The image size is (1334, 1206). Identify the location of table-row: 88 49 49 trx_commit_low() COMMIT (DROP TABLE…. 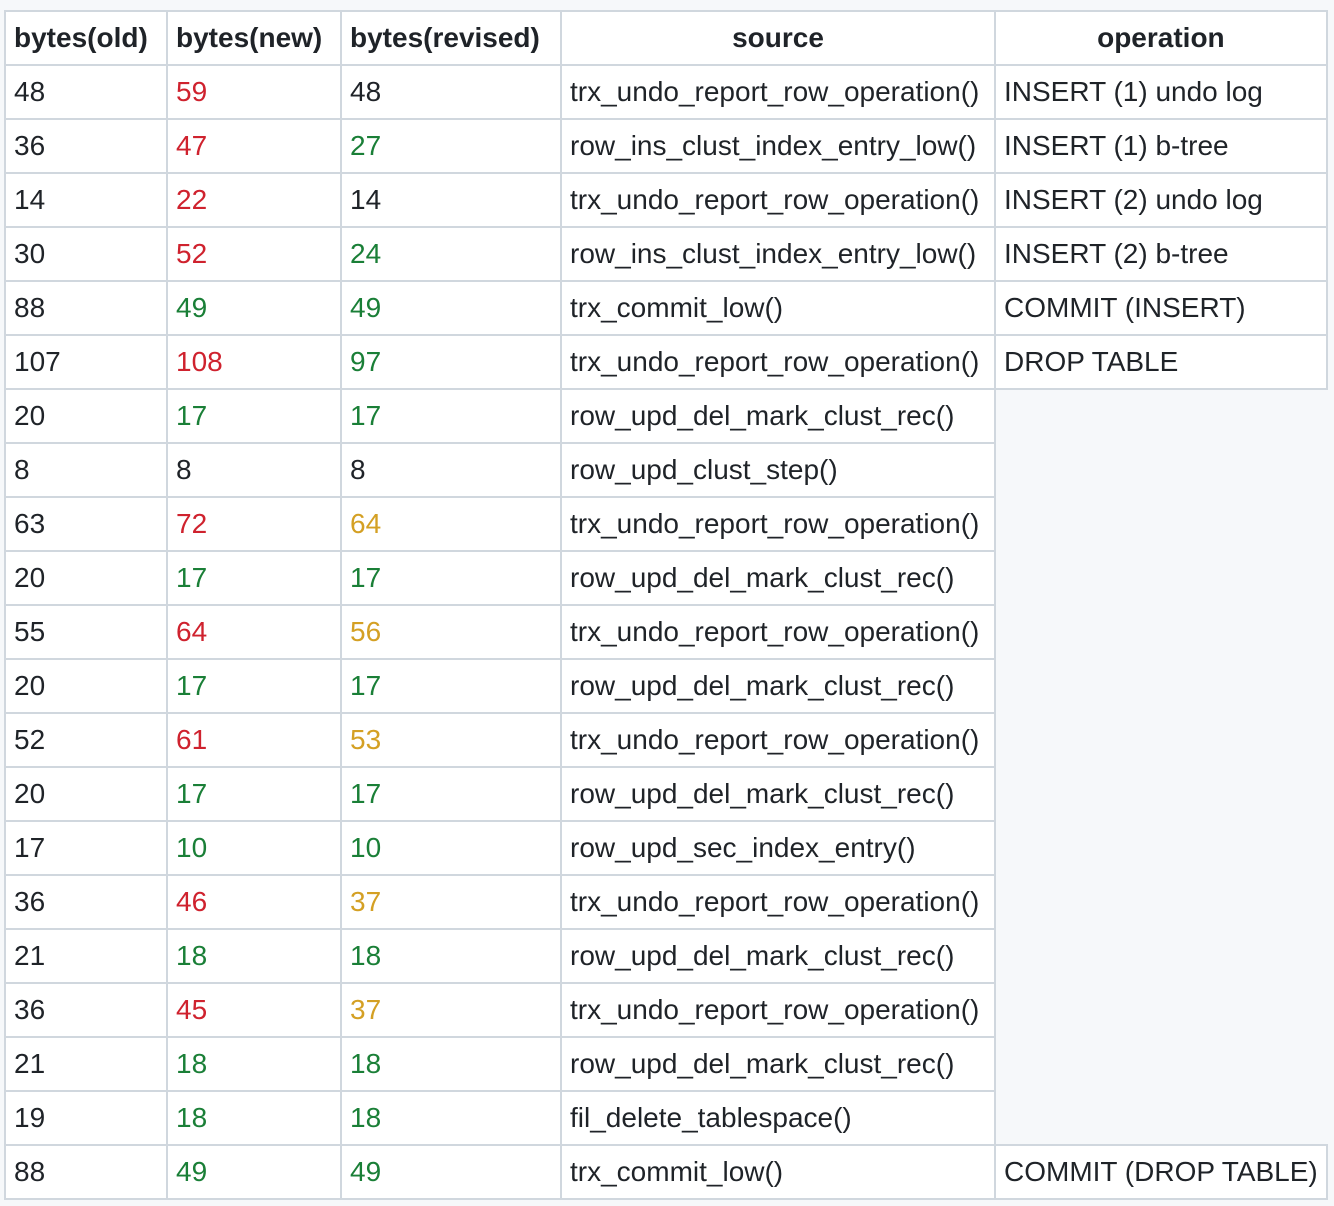
(666, 1172).